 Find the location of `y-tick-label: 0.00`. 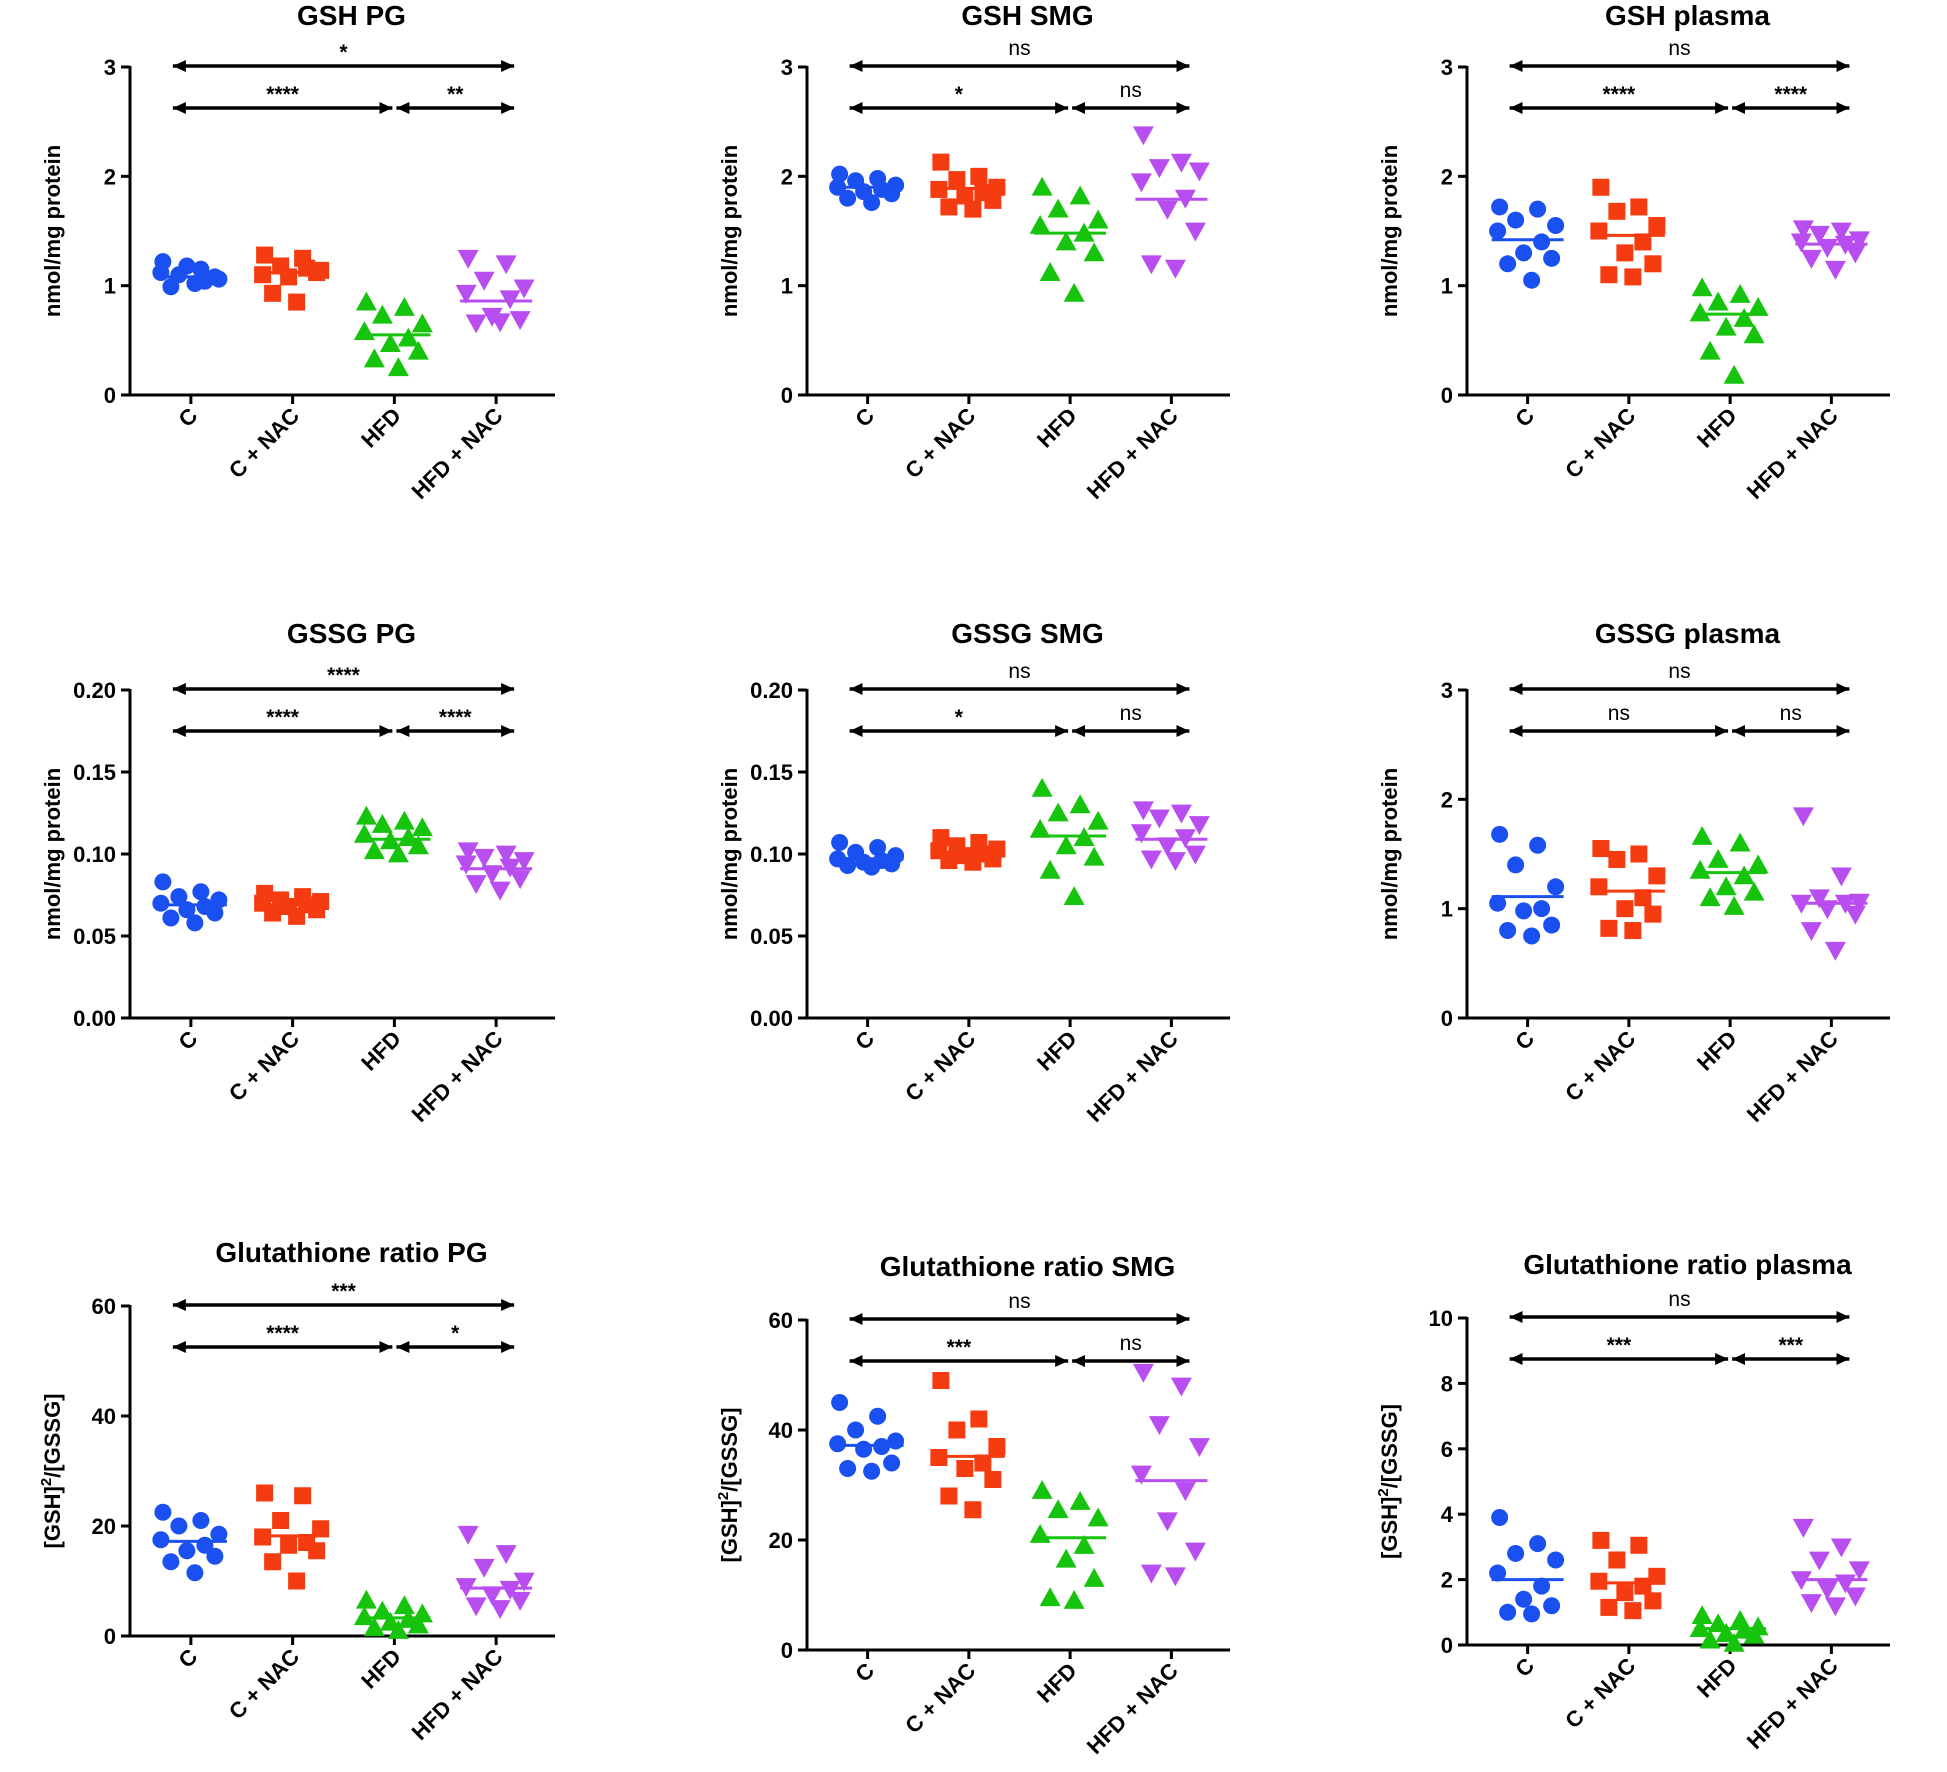

y-tick-label: 0.00 is located at coordinates (771, 1018).